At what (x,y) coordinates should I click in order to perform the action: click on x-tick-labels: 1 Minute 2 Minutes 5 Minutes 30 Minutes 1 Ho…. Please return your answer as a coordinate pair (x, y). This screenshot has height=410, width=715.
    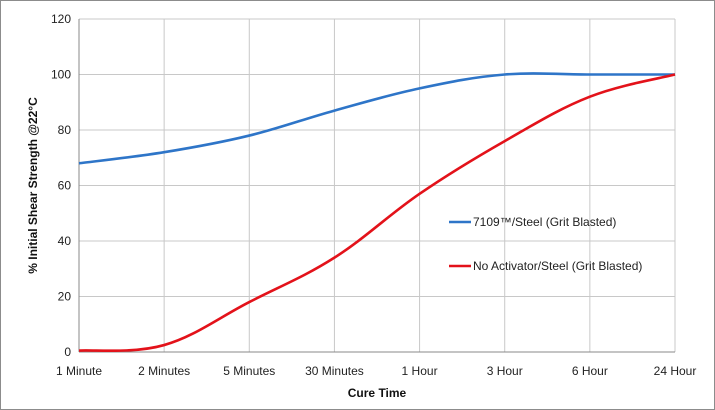
    Looking at the image, I should click on (376, 371).